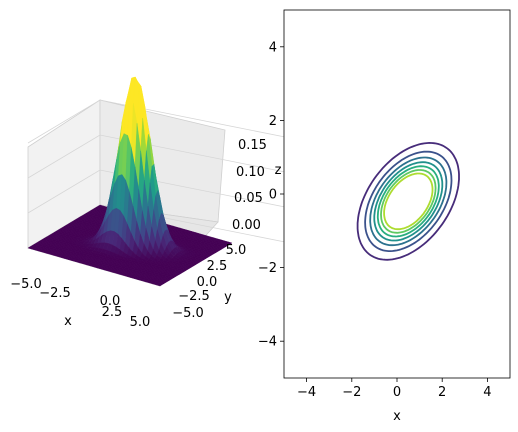  What do you see at coordinates (351, 392) in the screenshot?
I see `x-tick-label: −2` at bounding box center [351, 392].